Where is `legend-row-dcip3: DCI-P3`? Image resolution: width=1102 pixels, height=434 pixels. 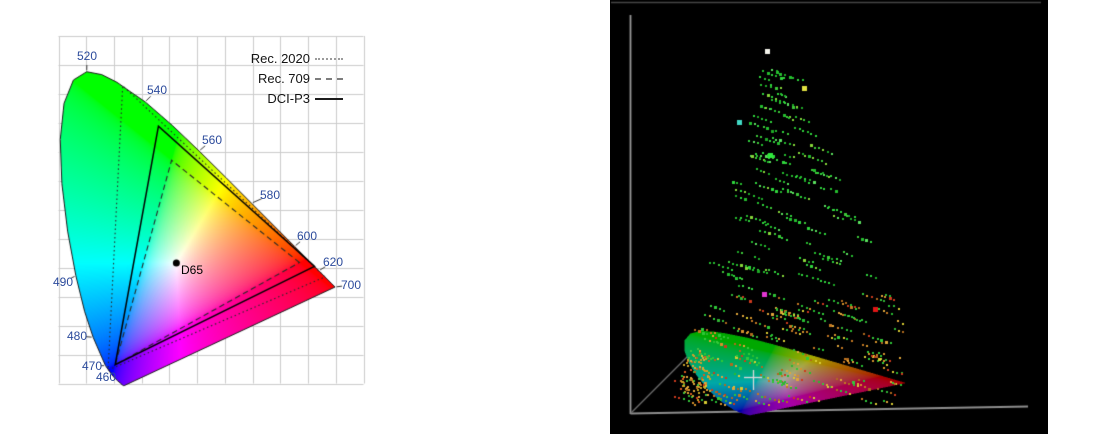 legend-row-dcip3: DCI-P3 is located at coordinates (291, 98).